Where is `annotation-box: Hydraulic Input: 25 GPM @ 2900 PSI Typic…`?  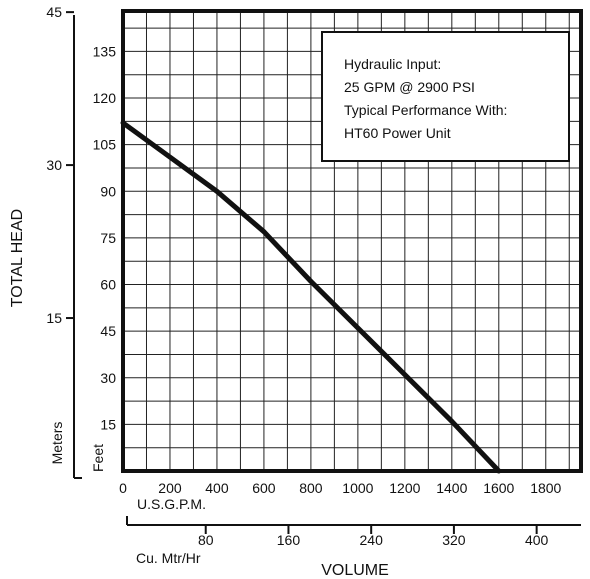 annotation-box: Hydraulic Input: 25 GPM @ 2900 PSI Typic… is located at coordinates (445, 96).